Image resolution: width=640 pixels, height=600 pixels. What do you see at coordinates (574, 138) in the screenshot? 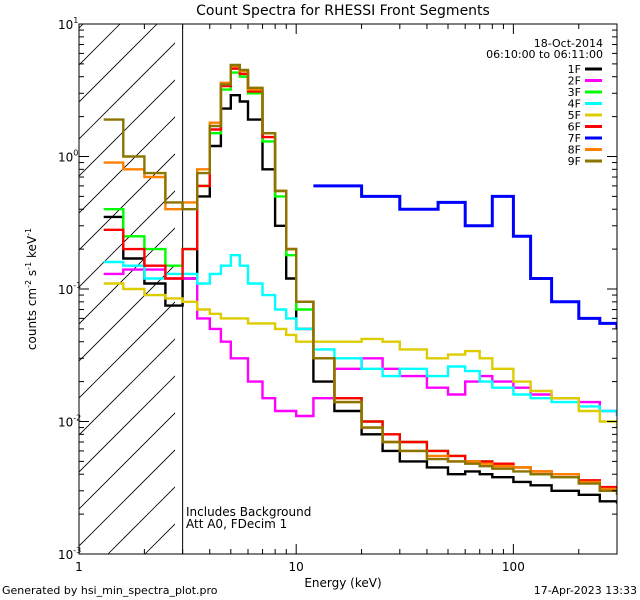
I see `legend-label-7F: 7F` at bounding box center [574, 138].